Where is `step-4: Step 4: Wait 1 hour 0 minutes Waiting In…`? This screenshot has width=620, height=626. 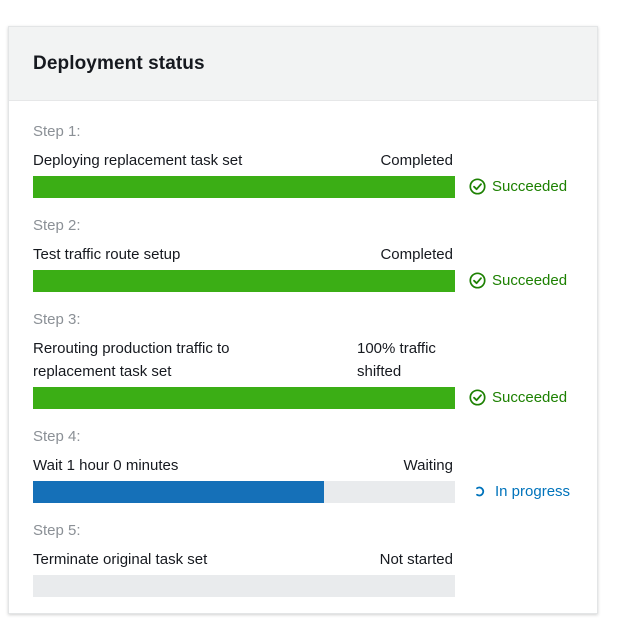 step-4: Step 4: Wait 1 hour 0 minutes Waiting In… is located at coordinates (303, 471).